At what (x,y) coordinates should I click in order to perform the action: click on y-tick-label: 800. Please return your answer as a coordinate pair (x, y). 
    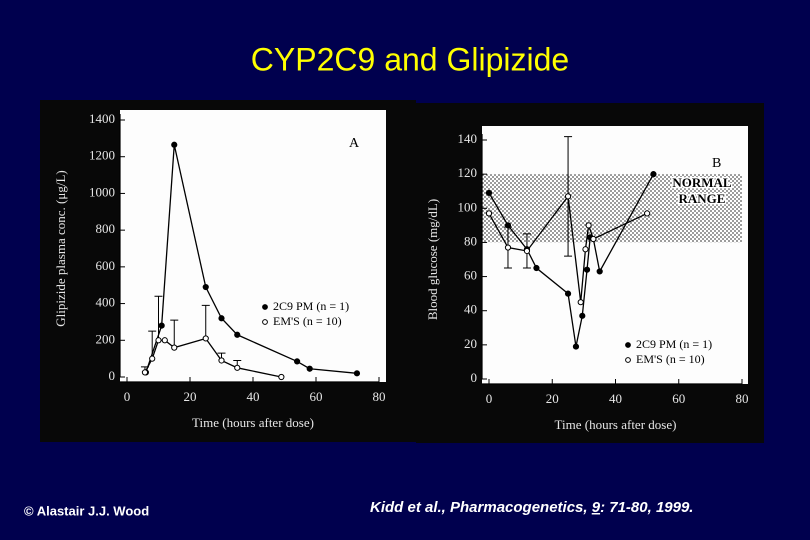
    Looking at the image, I should click on (106, 228).